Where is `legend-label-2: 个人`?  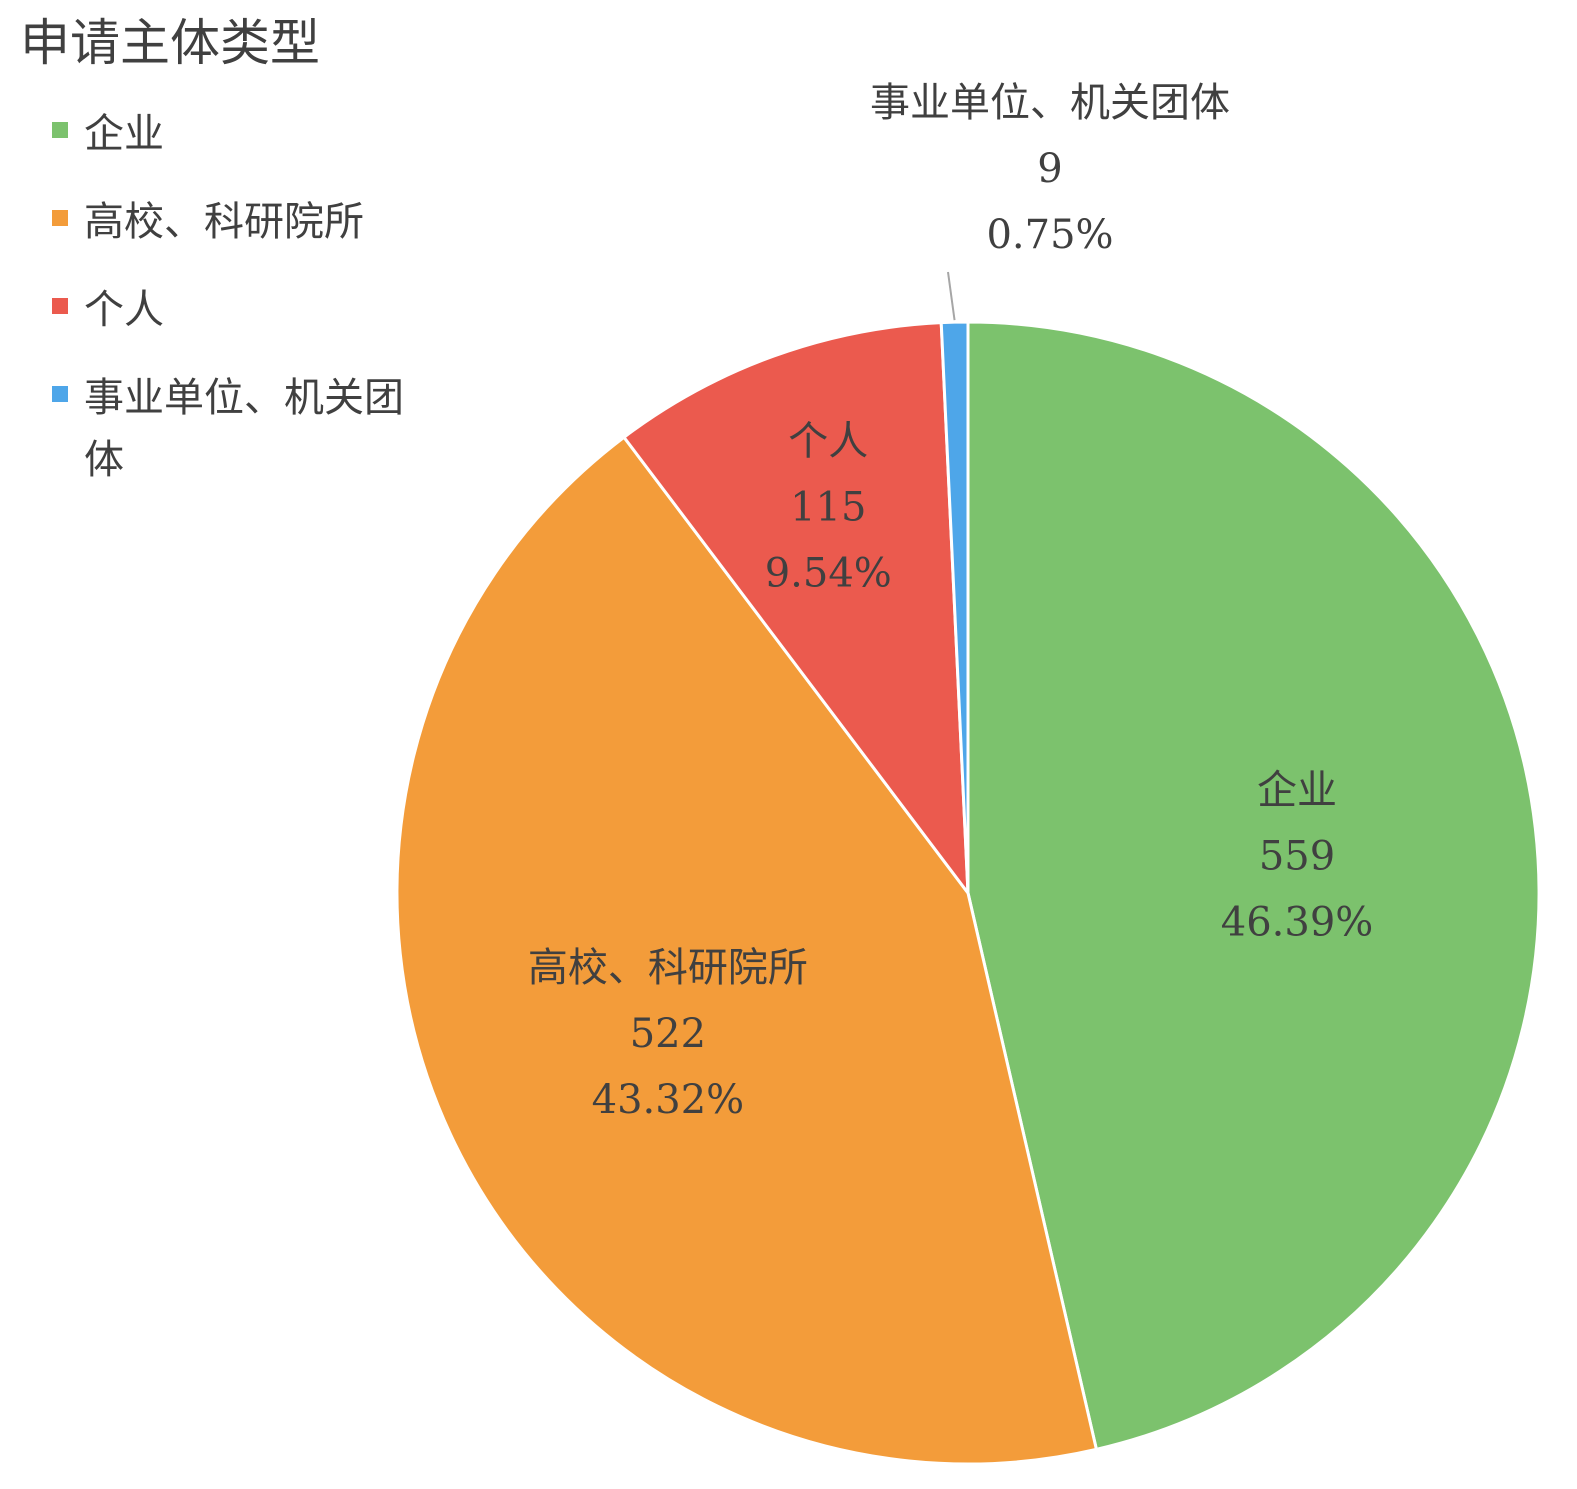
legend-label-2: 个人 is located at coordinates (124, 310).